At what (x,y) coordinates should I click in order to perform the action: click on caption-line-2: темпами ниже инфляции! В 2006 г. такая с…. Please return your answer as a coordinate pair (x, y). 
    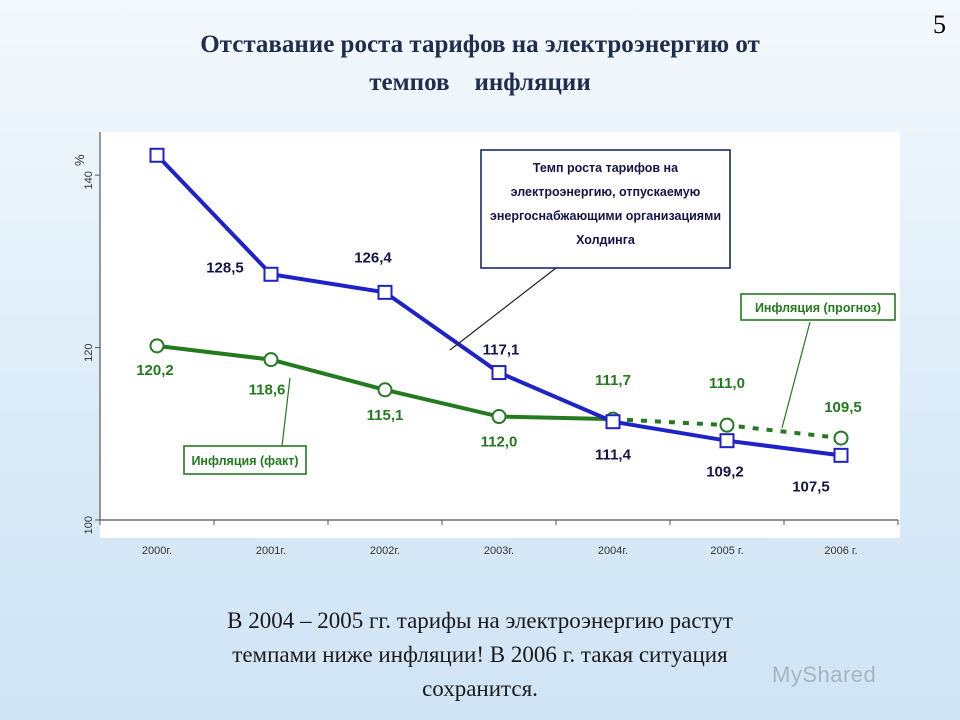
    Looking at the image, I should click on (480, 654).